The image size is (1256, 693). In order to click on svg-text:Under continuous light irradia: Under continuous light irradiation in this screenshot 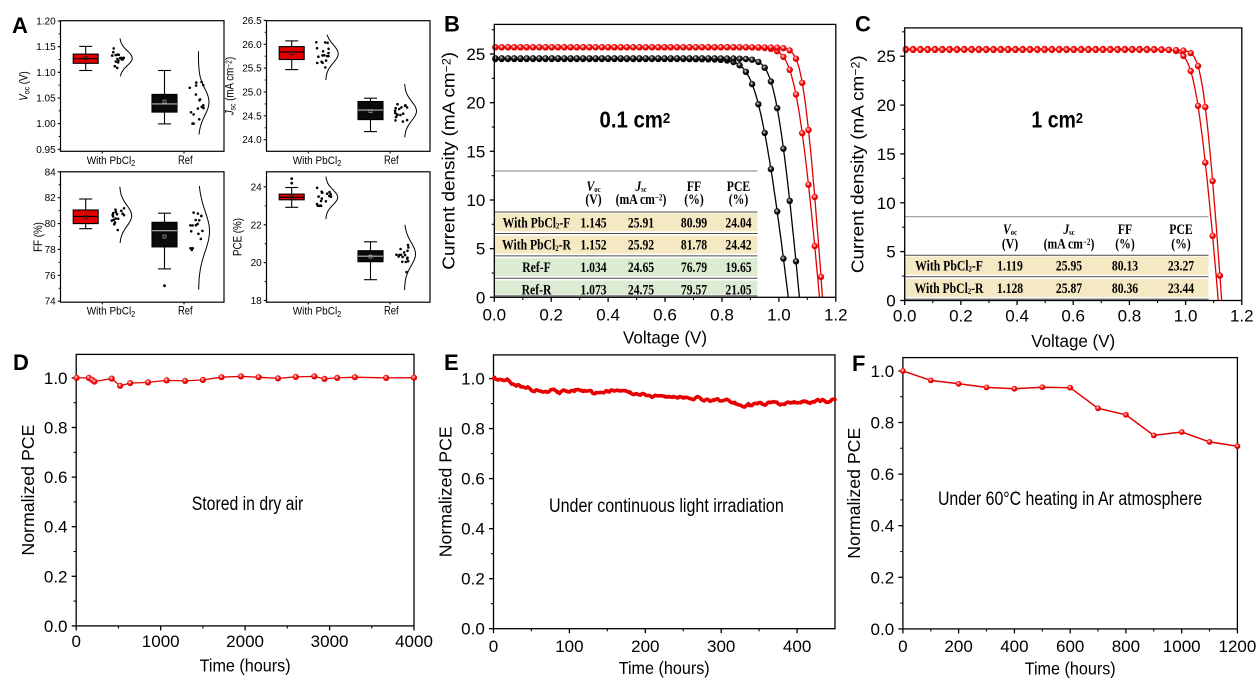, I will do `click(666, 506)`.